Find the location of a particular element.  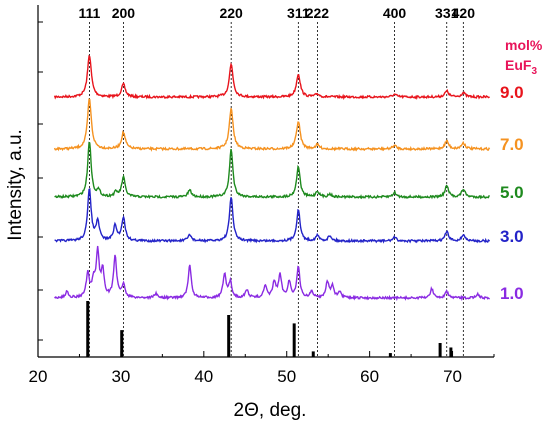

reflection-label-420: 420 is located at coordinates (464, 13).